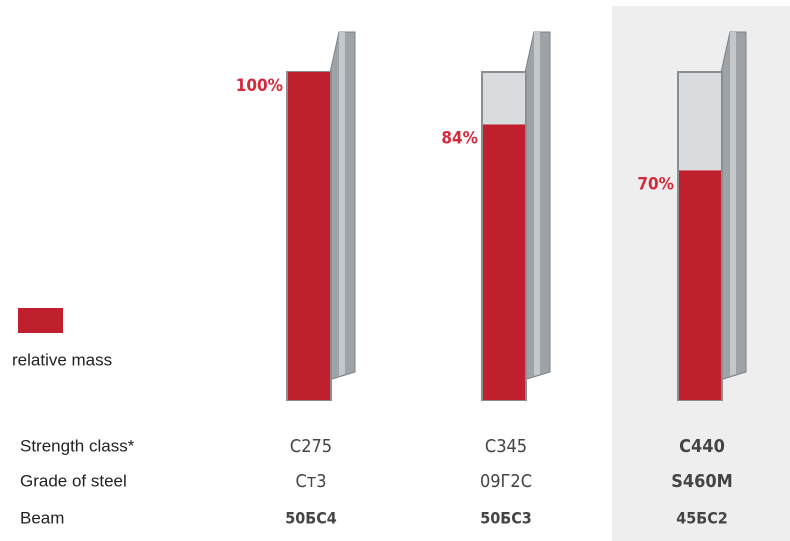 The height and width of the screenshot is (541, 790). What do you see at coordinates (311, 446) in the screenshot?
I see `column-value: C275` at bounding box center [311, 446].